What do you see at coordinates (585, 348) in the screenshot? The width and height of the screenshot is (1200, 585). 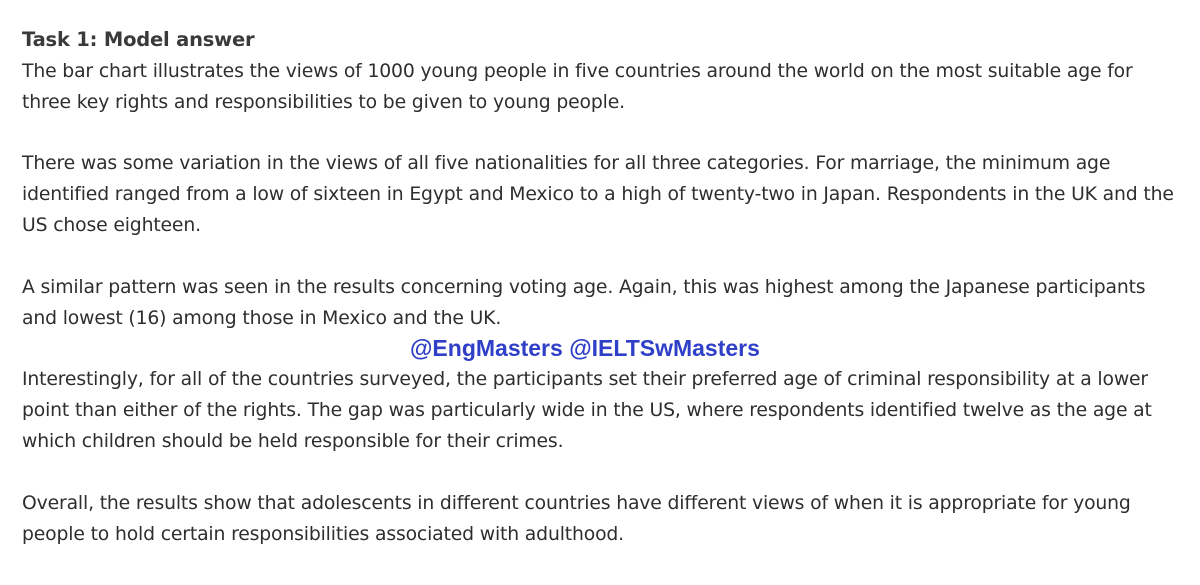 I see `watermark-text: @EngMasters @IELTSwMasters` at bounding box center [585, 348].